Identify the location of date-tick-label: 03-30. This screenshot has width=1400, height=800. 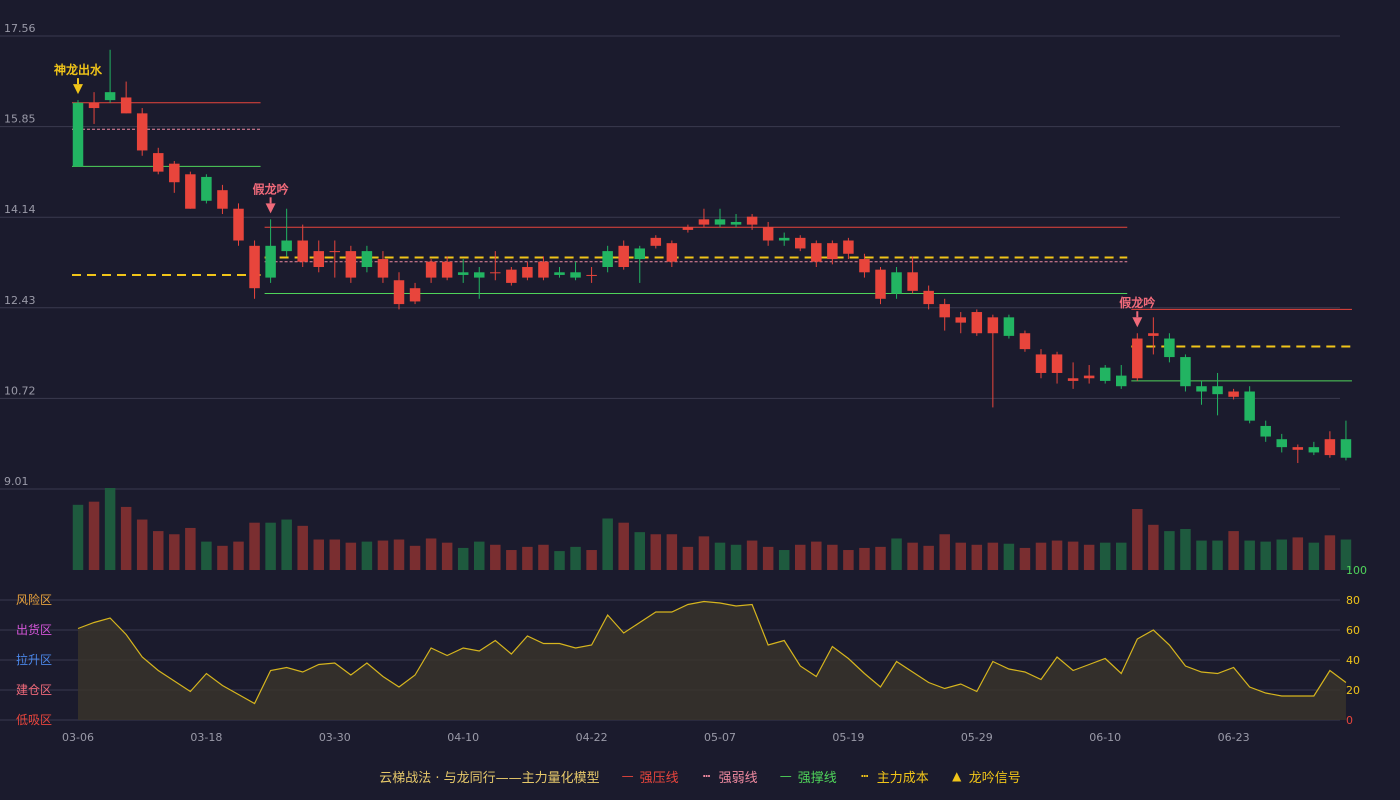
(335, 737).